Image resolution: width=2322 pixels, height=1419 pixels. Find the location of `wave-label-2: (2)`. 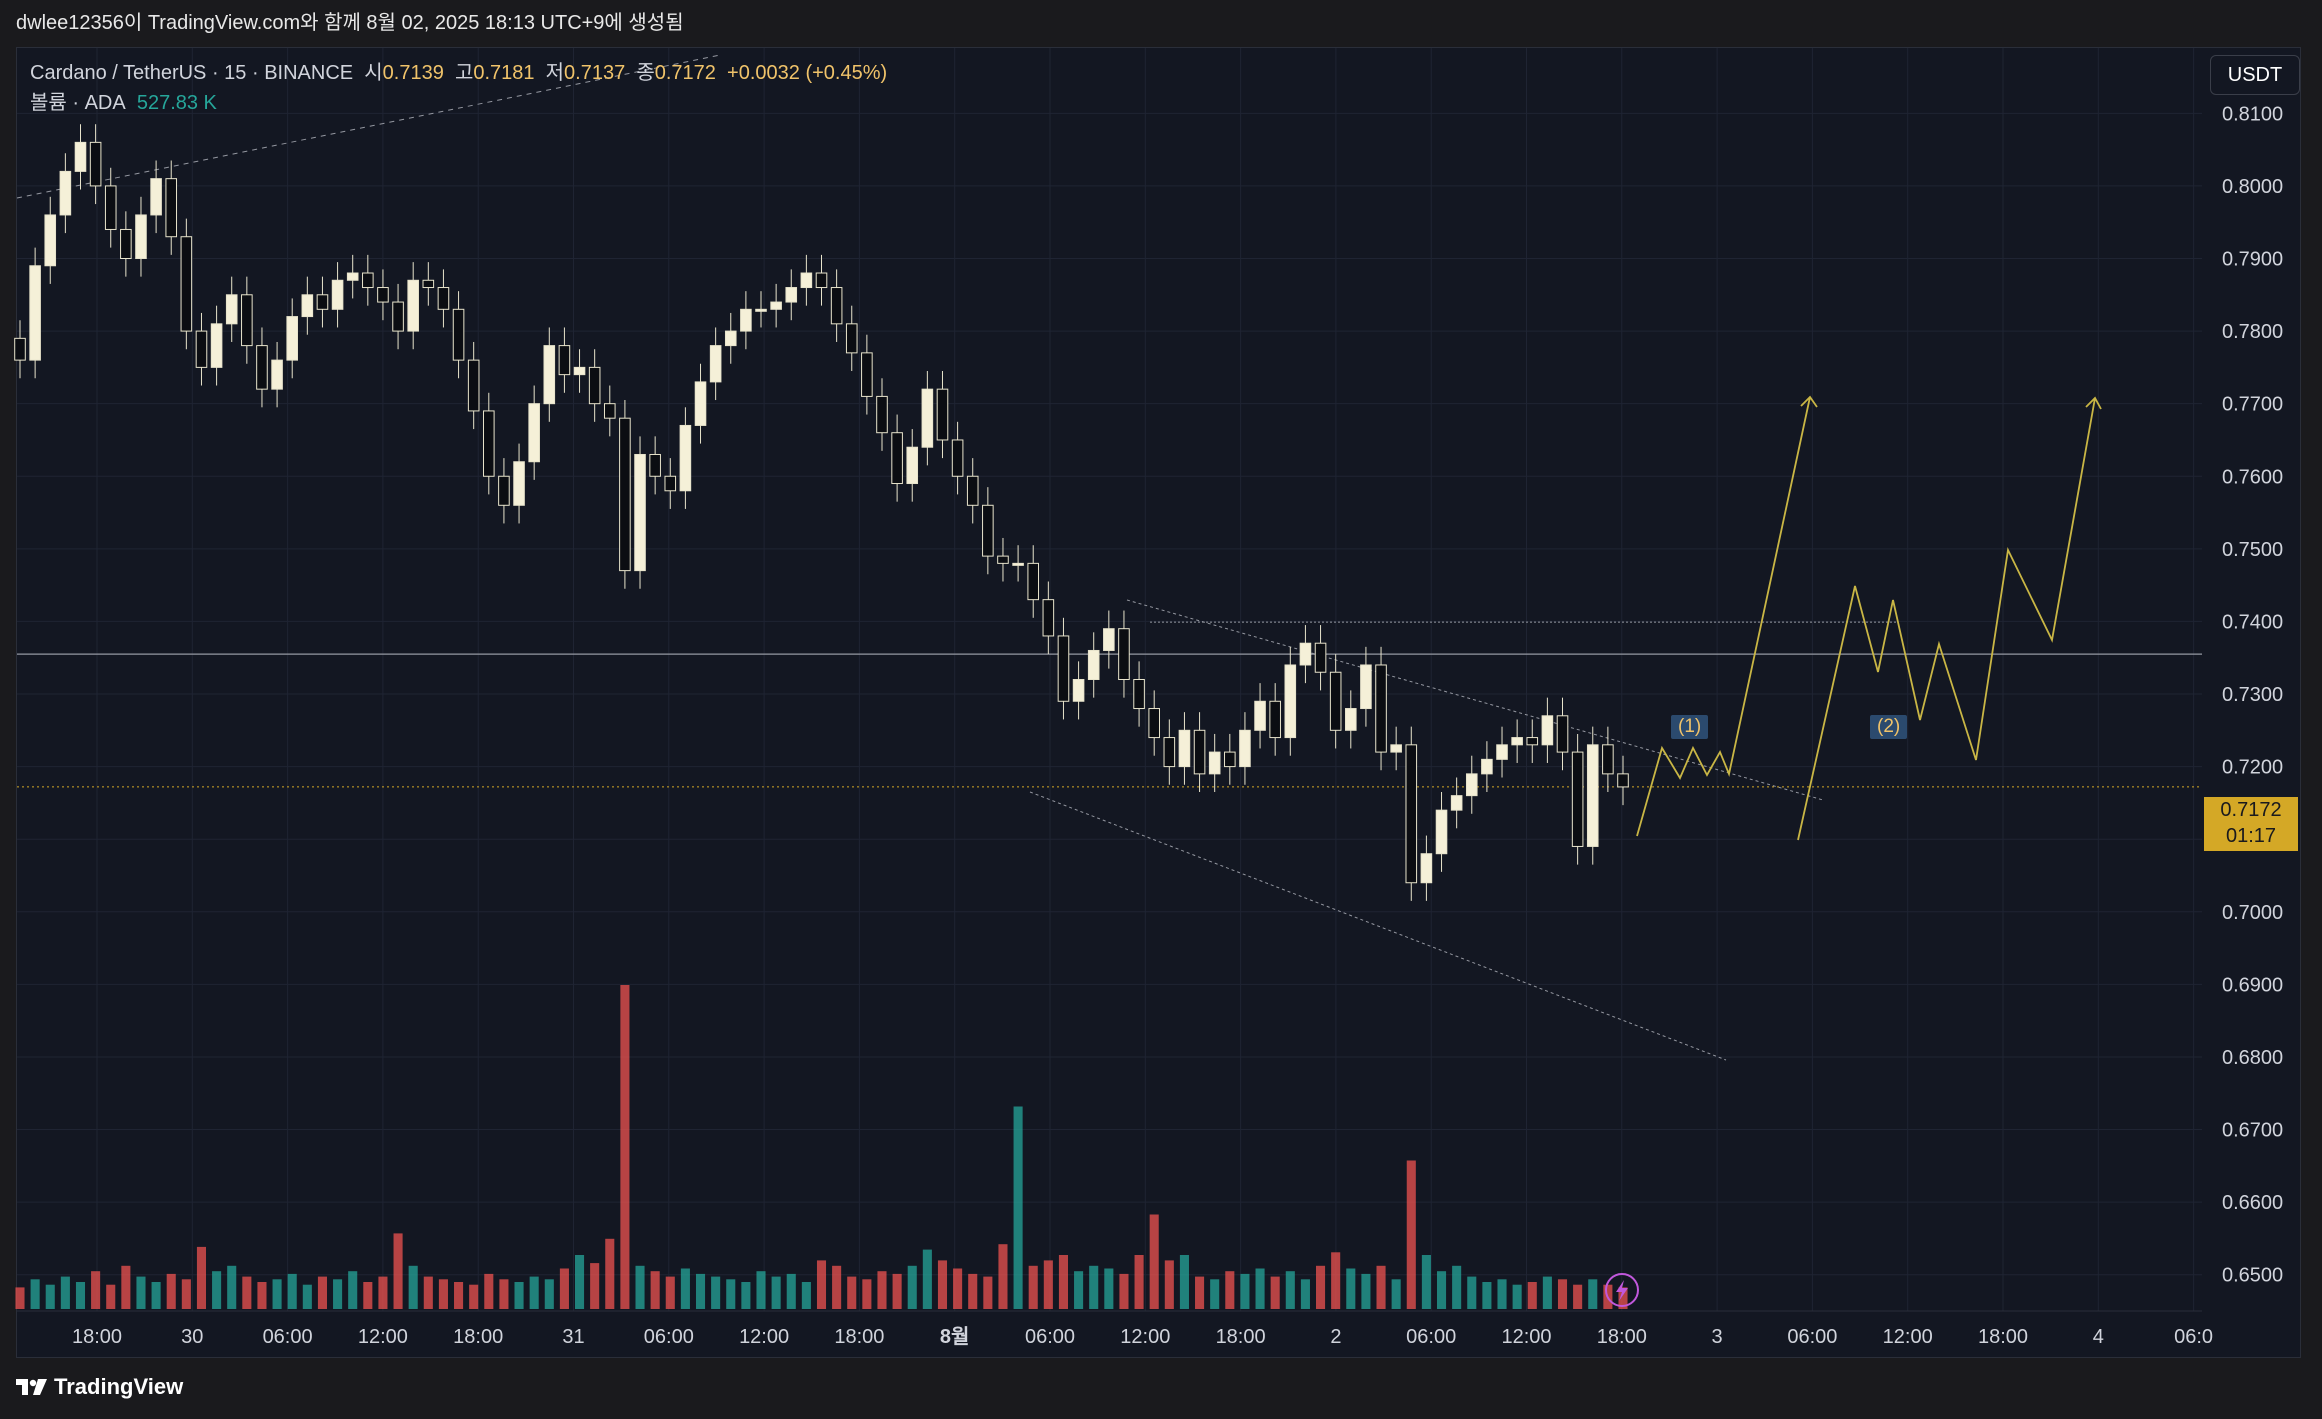

wave-label-2: (2) is located at coordinates (1889, 727).